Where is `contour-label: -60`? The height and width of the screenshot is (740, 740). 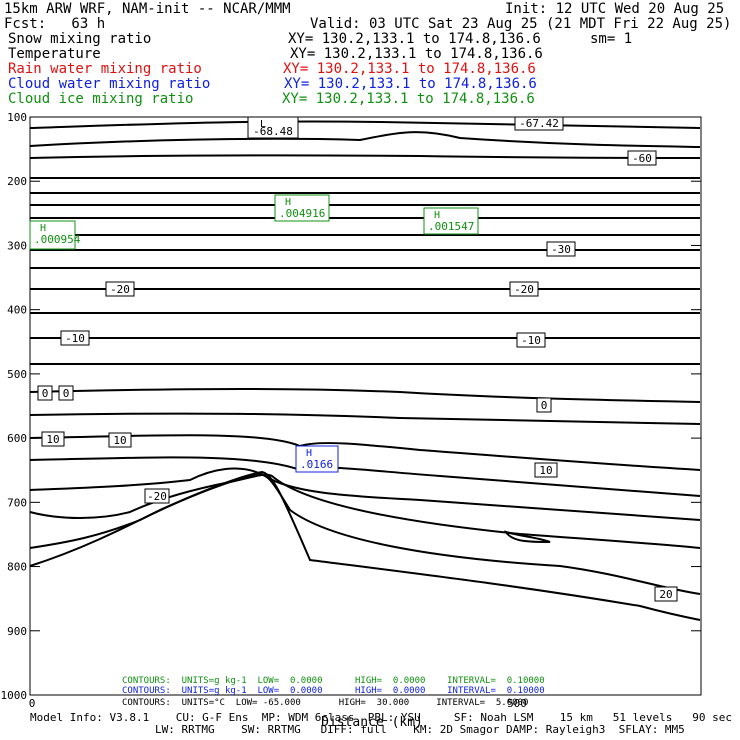 contour-label: -60 is located at coordinates (642, 158).